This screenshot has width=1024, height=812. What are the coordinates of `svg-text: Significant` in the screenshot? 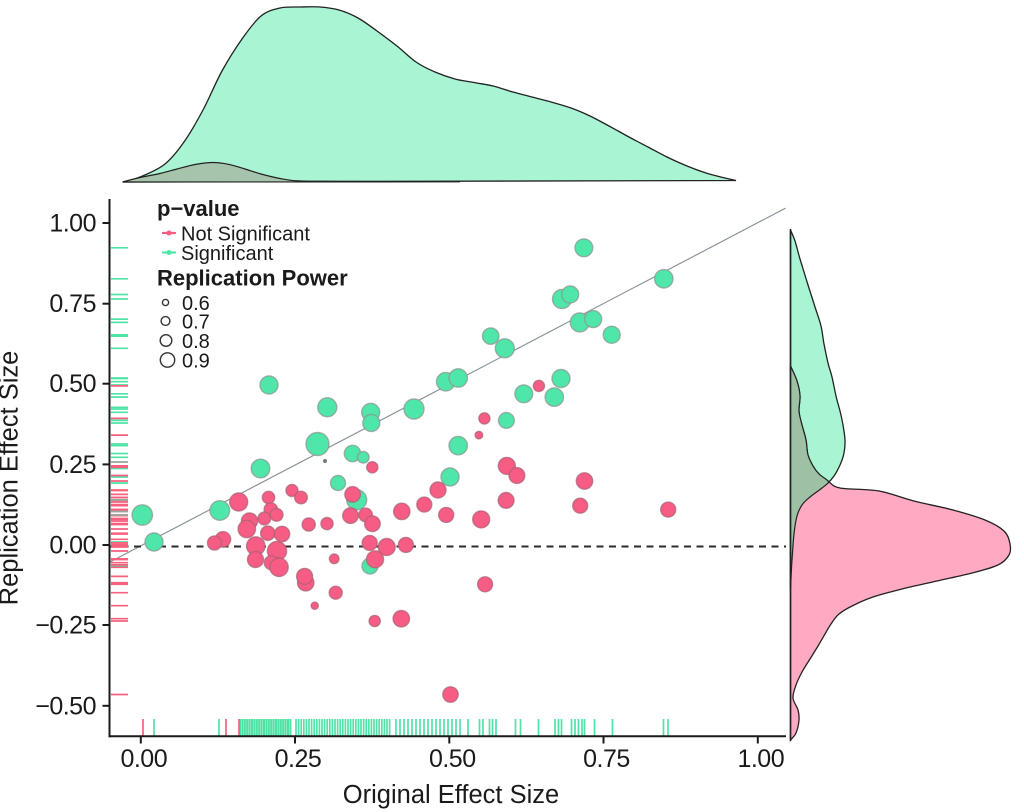 It's located at (227, 254).